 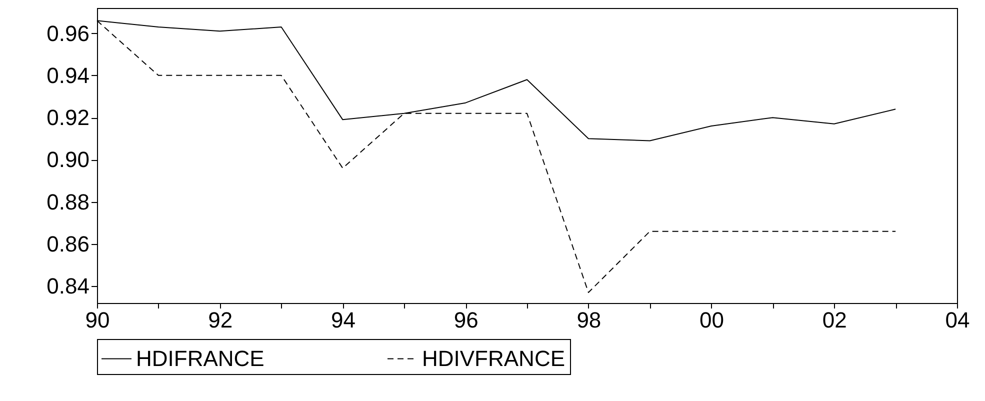 What do you see at coordinates (494, 358) in the screenshot?
I see `legend-label: HDIVFRANCE` at bounding box center [494, 358].